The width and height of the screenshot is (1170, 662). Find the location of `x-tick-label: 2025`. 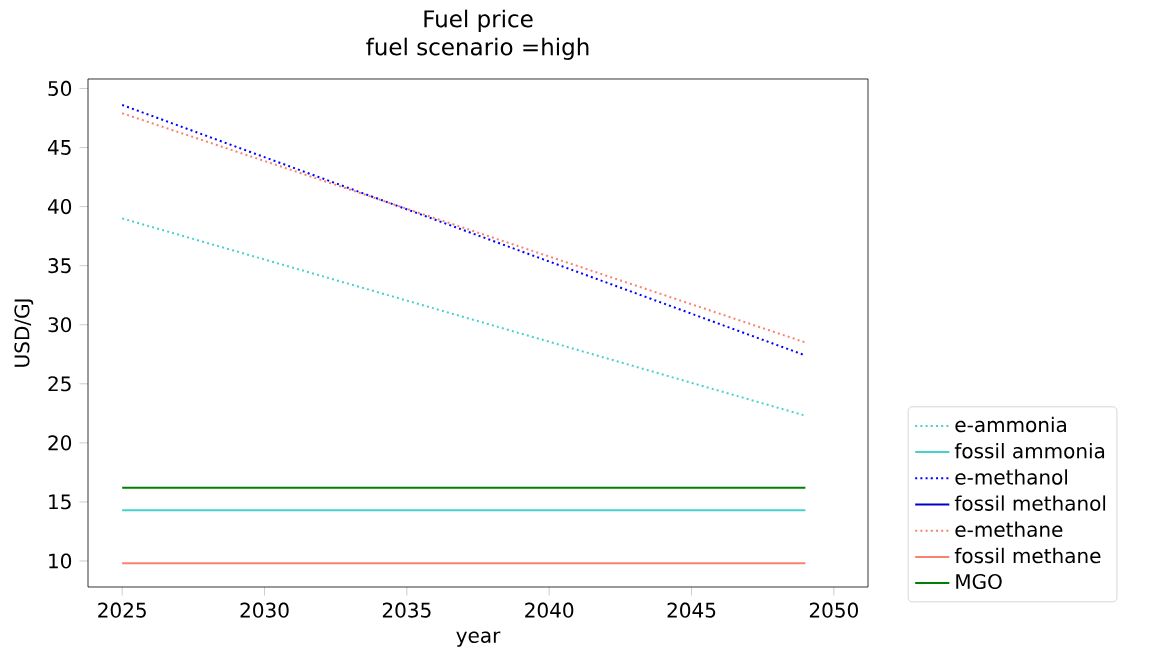

x-tick-label: 2025 is located at coordinates (122, 610).